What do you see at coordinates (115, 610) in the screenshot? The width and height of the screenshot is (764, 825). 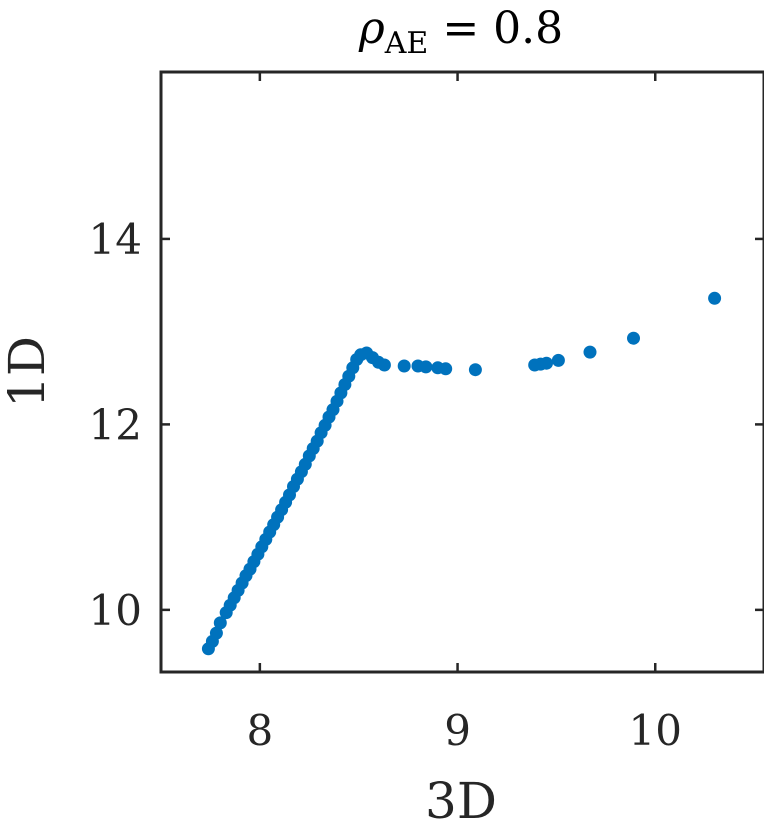 I see `y-tick-label: 10` at bounding box center [115, 610].